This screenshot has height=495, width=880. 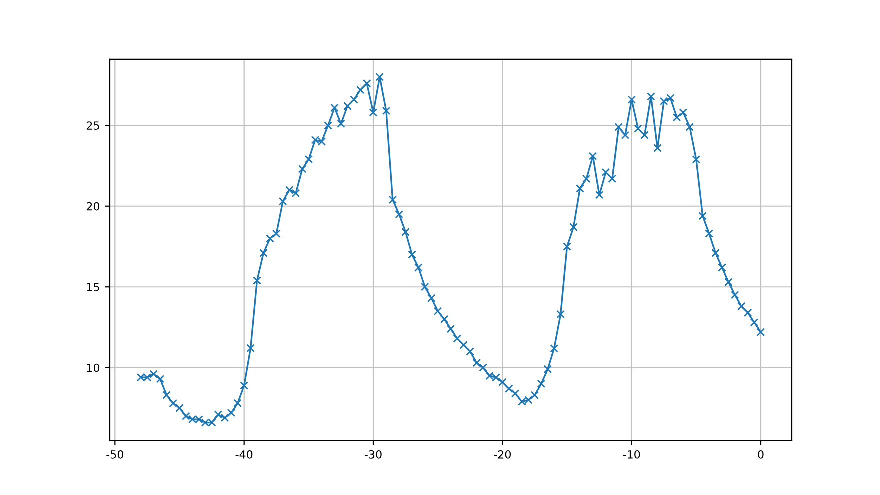 I want to click on y-tick-label: 10, so click(x=93, y=368).